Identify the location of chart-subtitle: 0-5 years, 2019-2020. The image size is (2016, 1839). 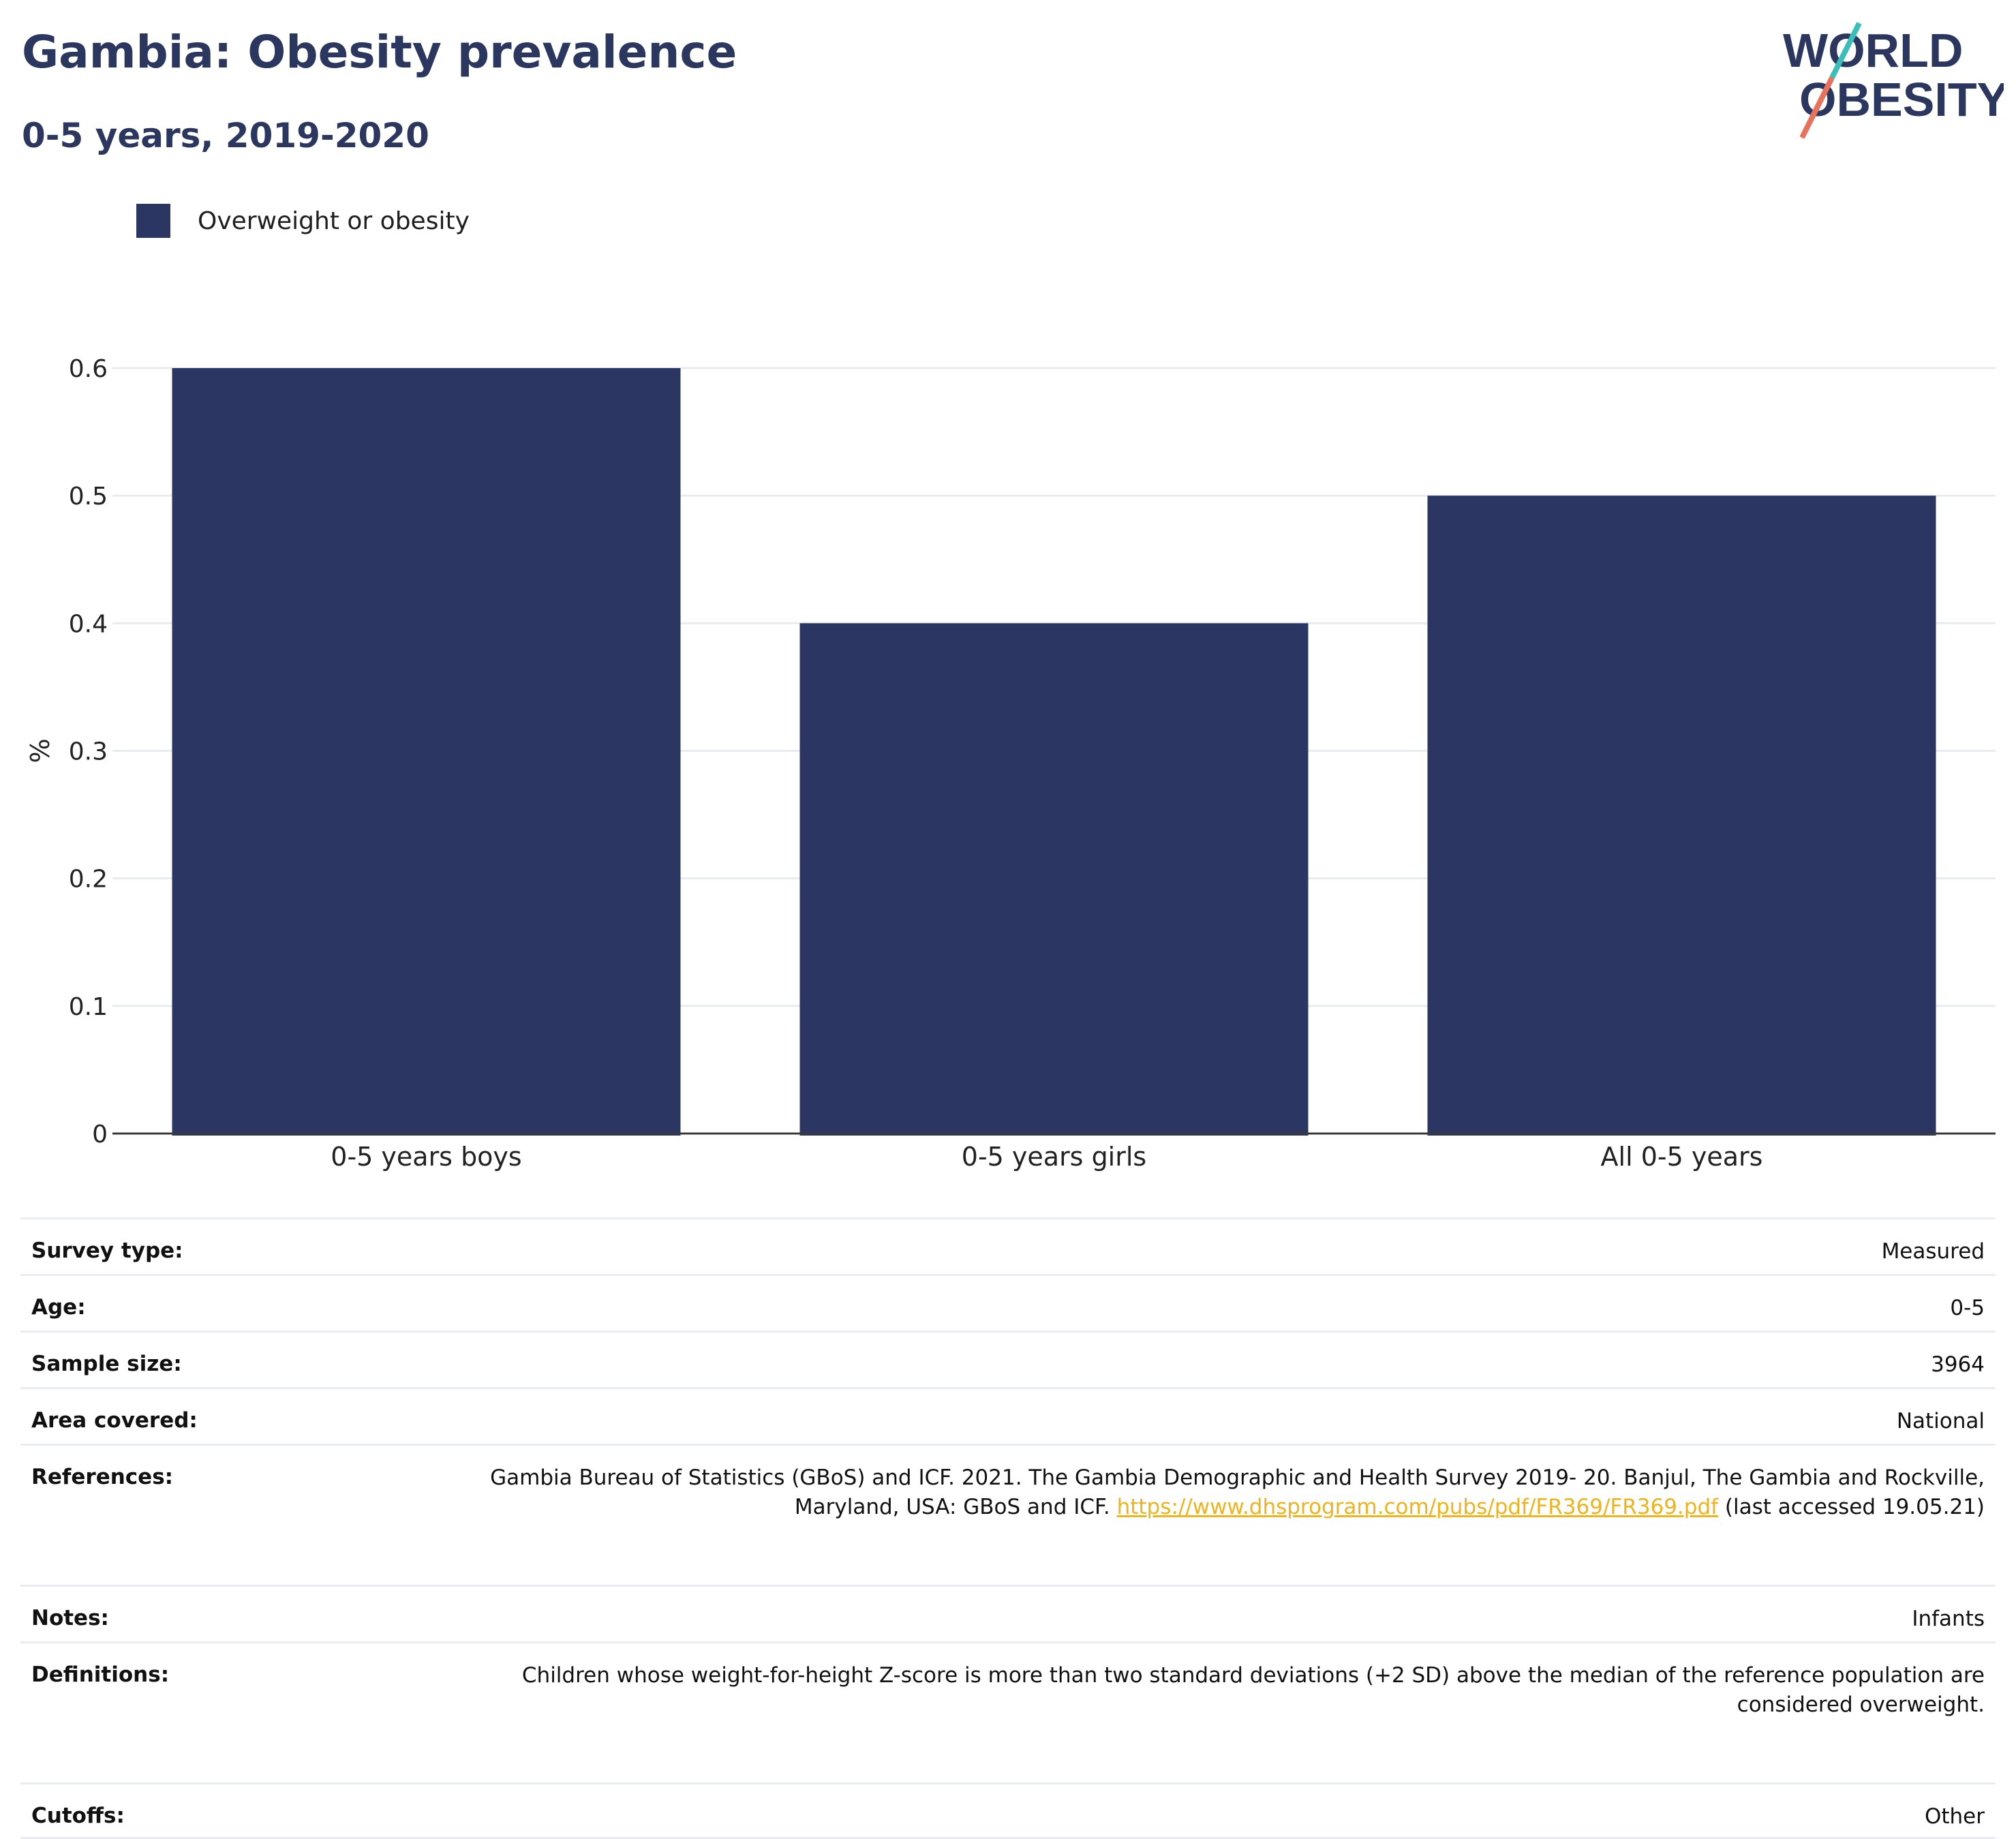
(225, 135).